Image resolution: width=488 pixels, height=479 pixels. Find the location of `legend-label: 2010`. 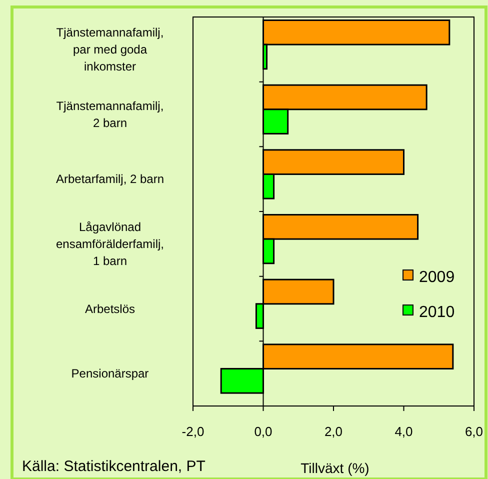

legend-label: 2010 is located at coordinates (437, 312).